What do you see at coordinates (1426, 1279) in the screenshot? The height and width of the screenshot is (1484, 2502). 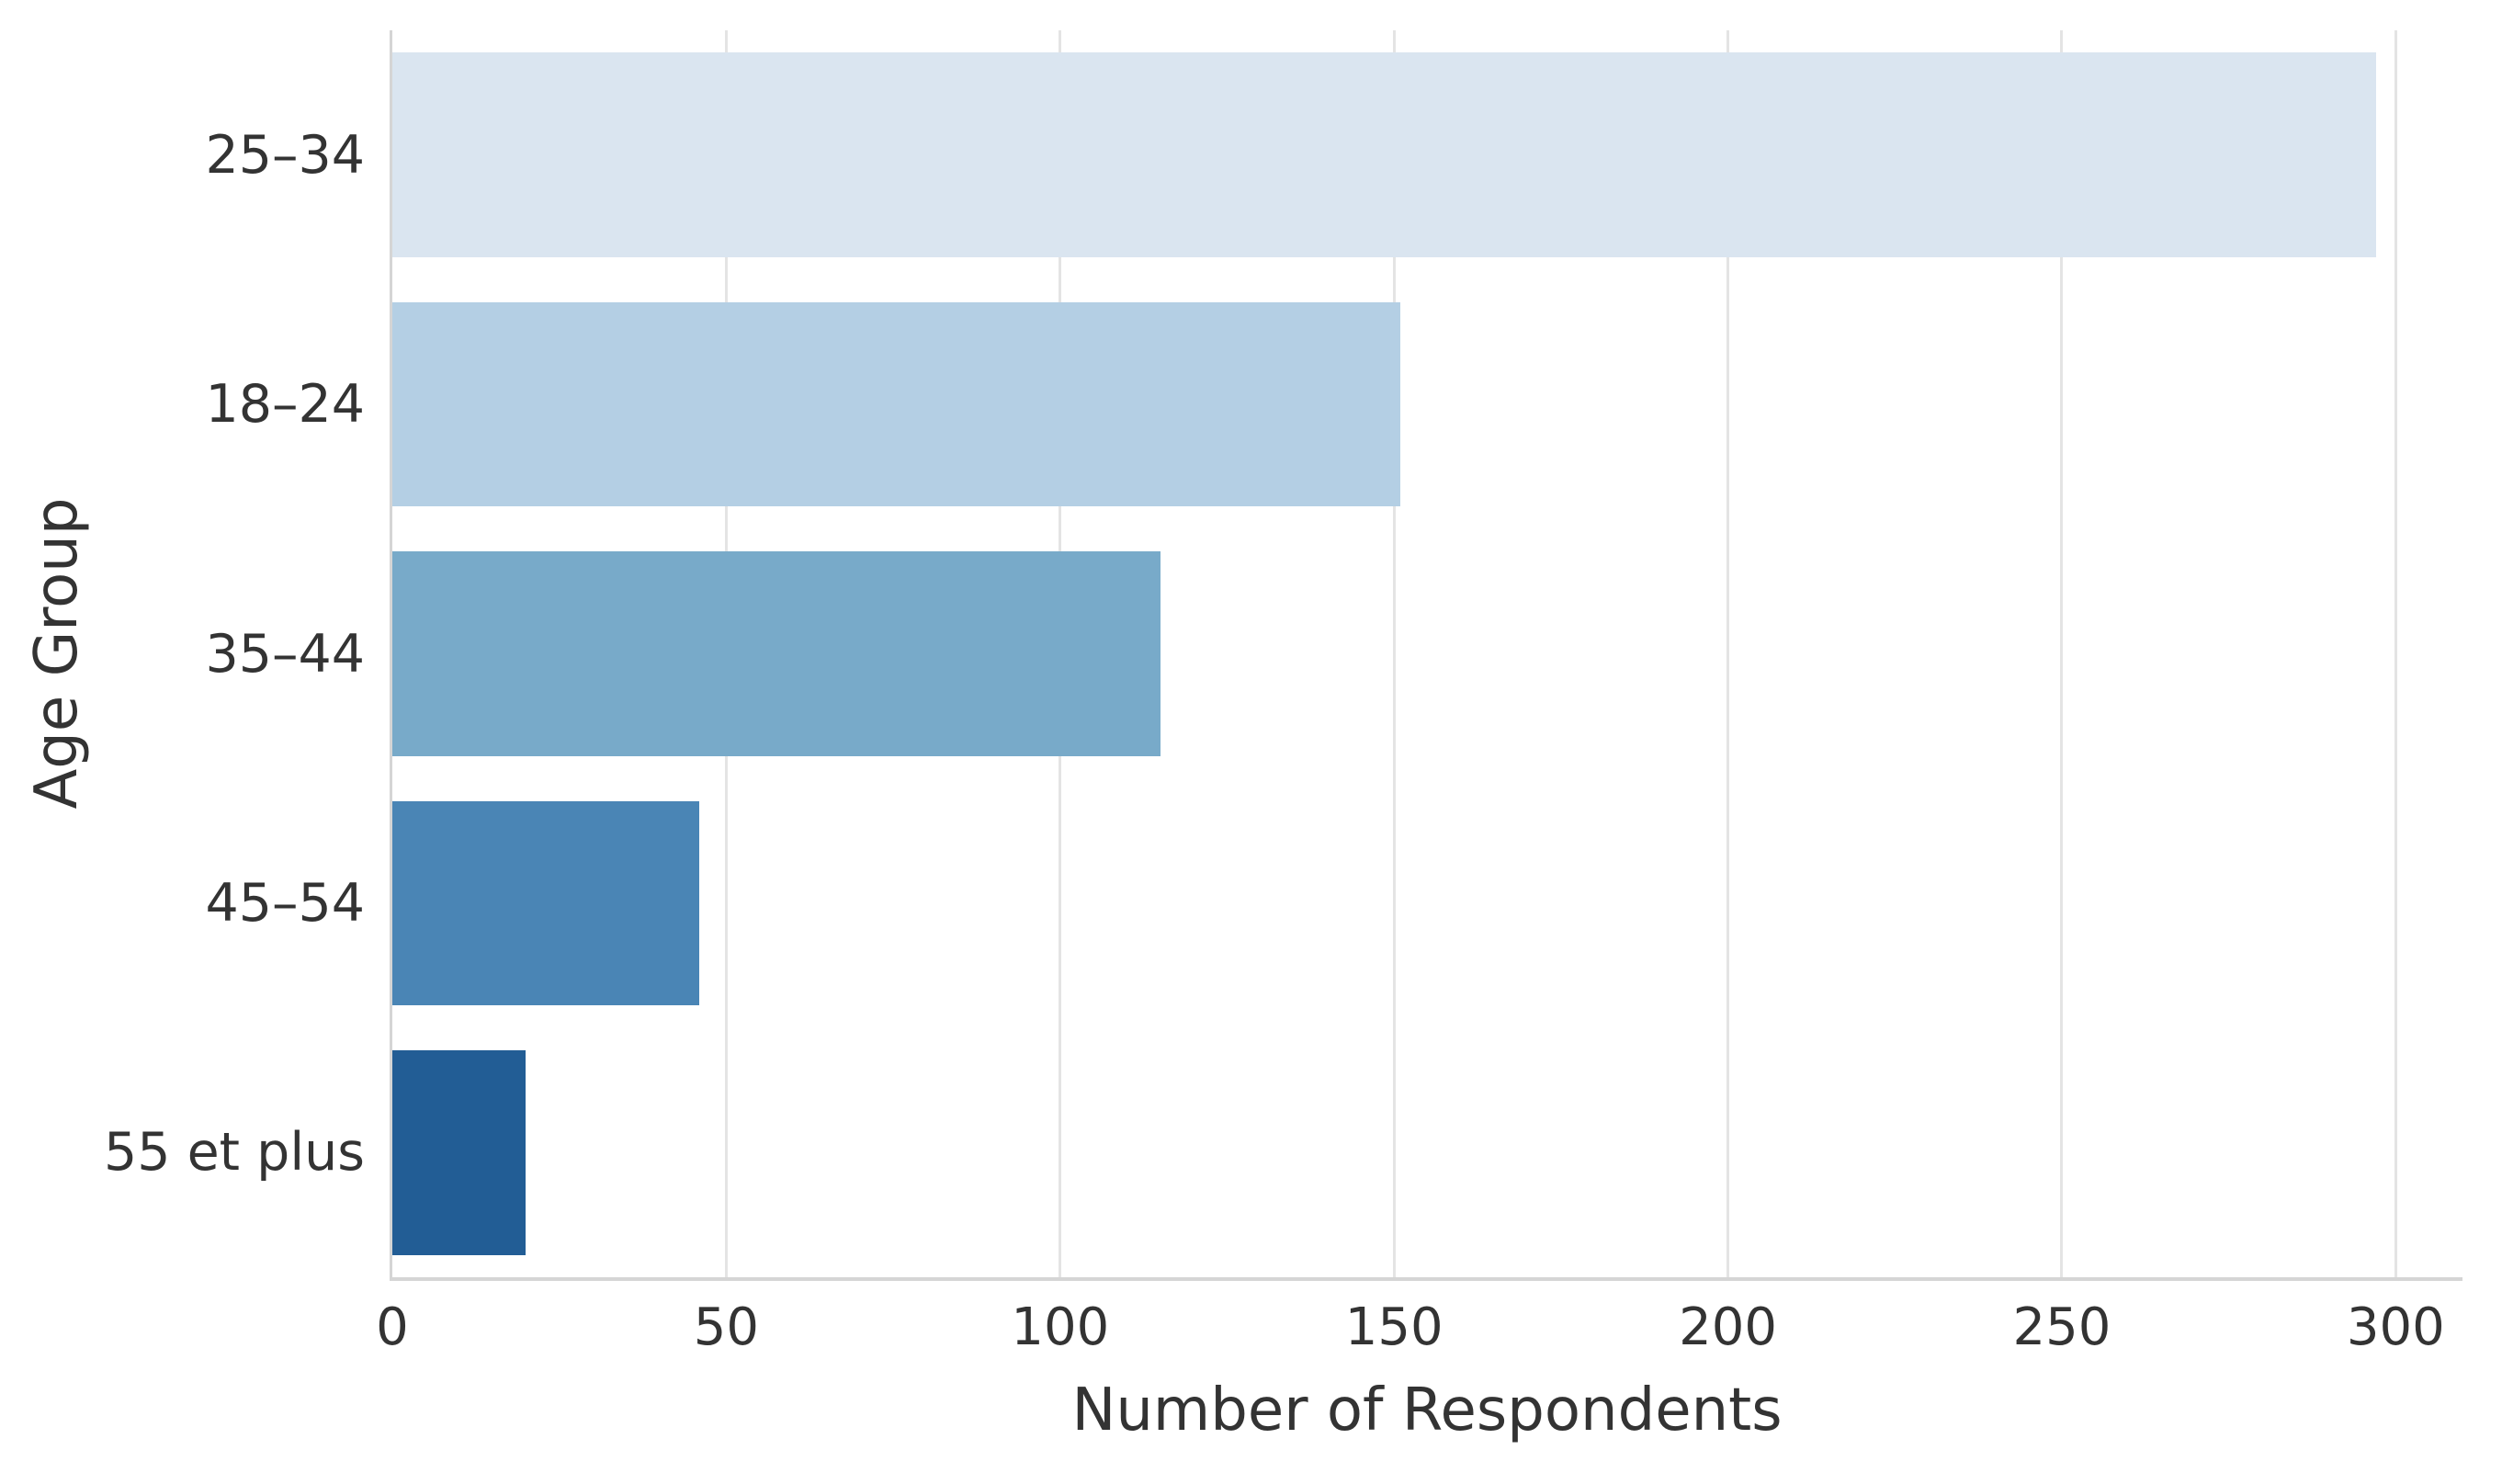 I see `x-axis-line` at bounding box center [1426, 1279].